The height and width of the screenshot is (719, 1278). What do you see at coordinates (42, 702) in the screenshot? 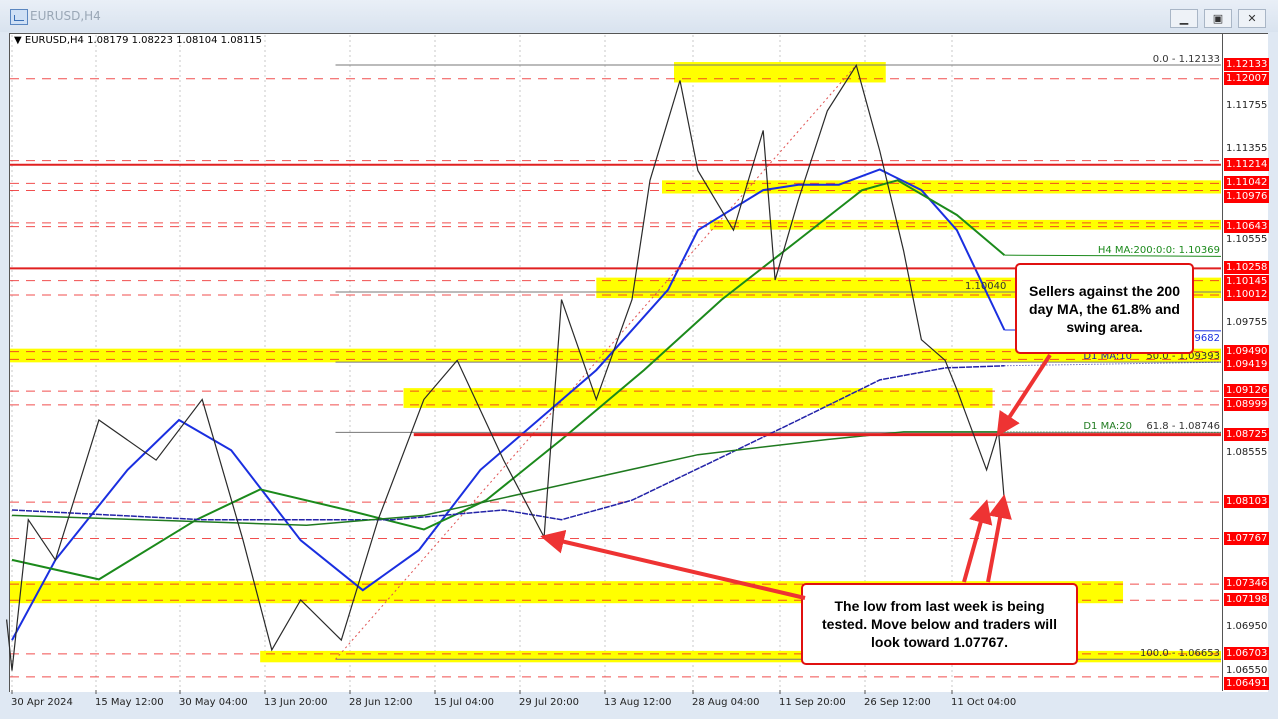
I see `time-axis-label: 30 Apr 2024` at bounding box center [42, 702].